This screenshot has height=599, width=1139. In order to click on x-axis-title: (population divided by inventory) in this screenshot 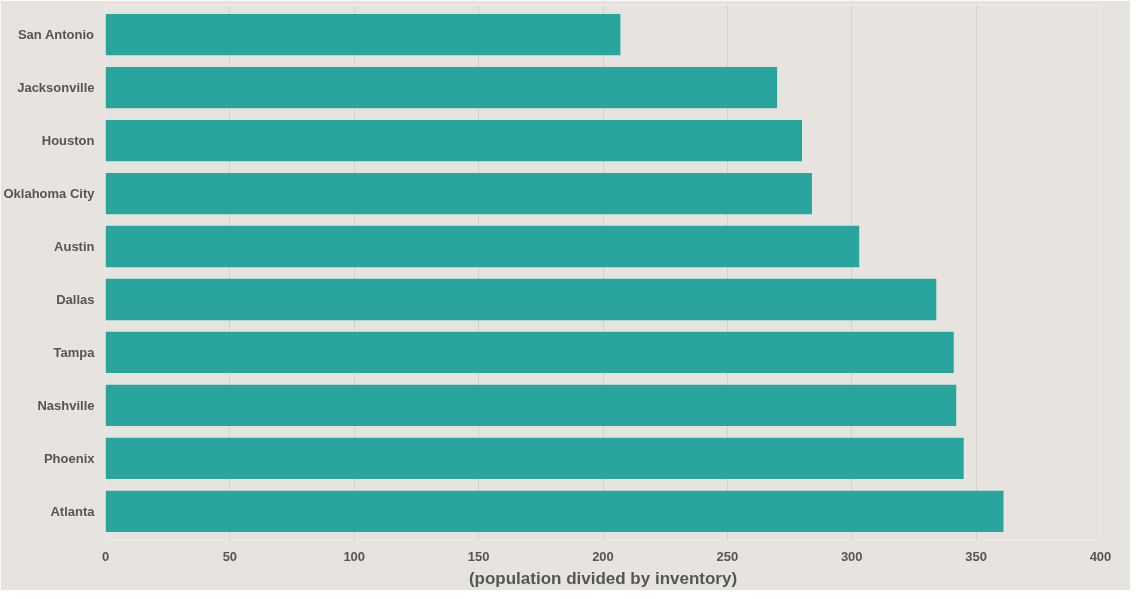, I will do `click(603, 578)`.